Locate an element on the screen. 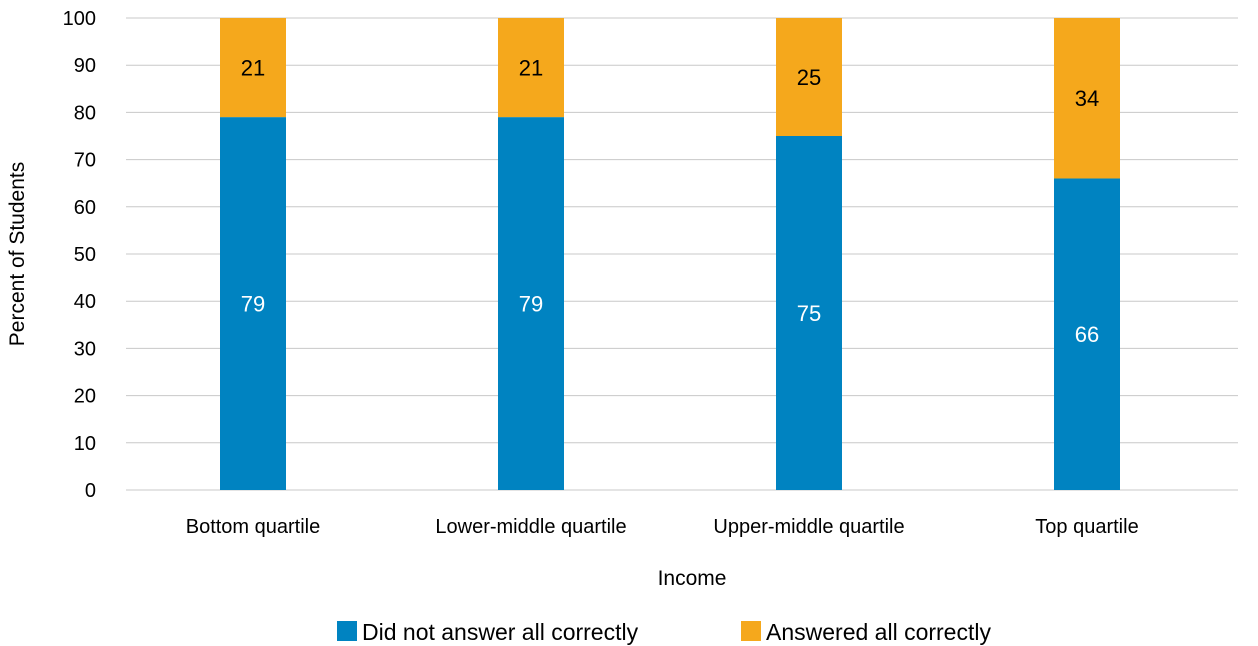 This screenshot has width=1258, height=646. y-axis-label: Percent of Students is located at coordinates (17, 254).